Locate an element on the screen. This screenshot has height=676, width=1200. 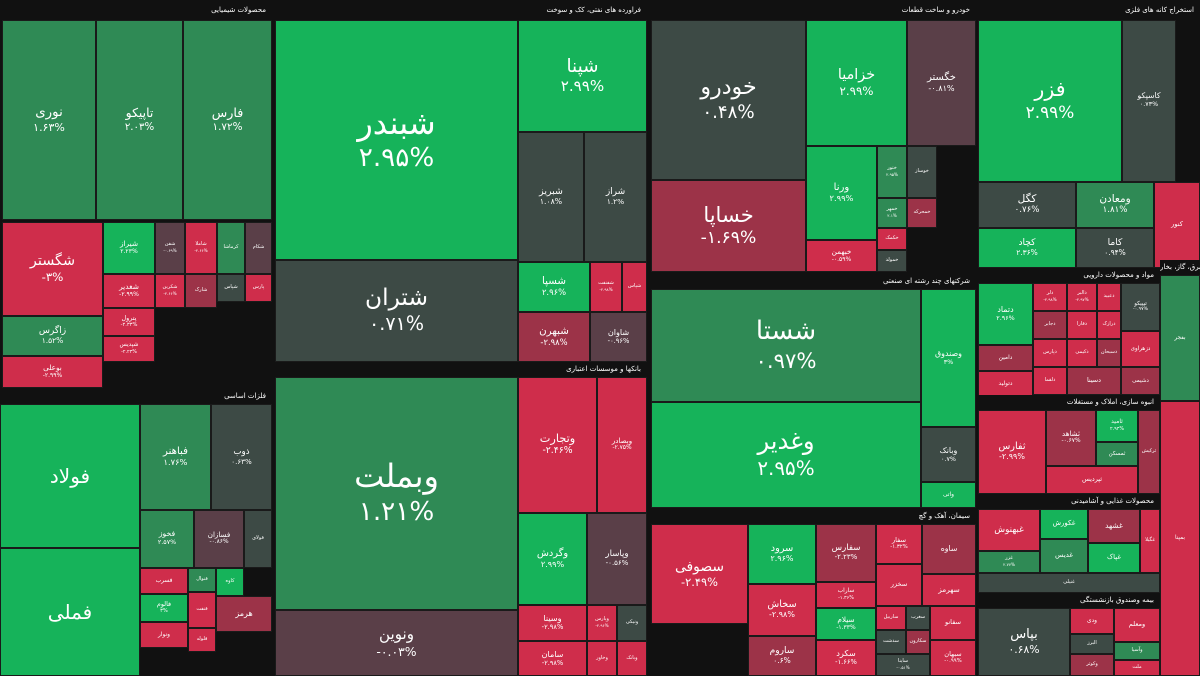
treemap-tile: واتی is located at coordinates (948, 495).